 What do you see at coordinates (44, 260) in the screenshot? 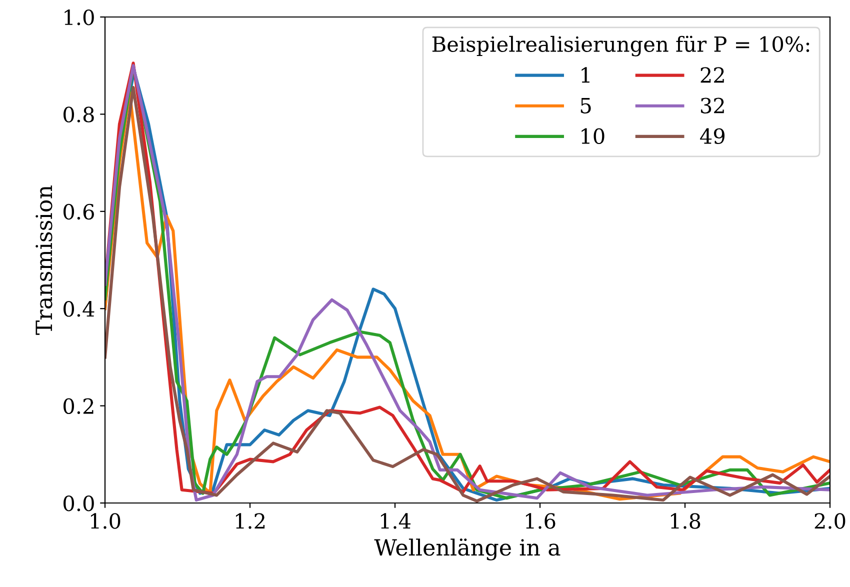
I see `y-axis-title: Transmission` at bounding box center [44, 260].